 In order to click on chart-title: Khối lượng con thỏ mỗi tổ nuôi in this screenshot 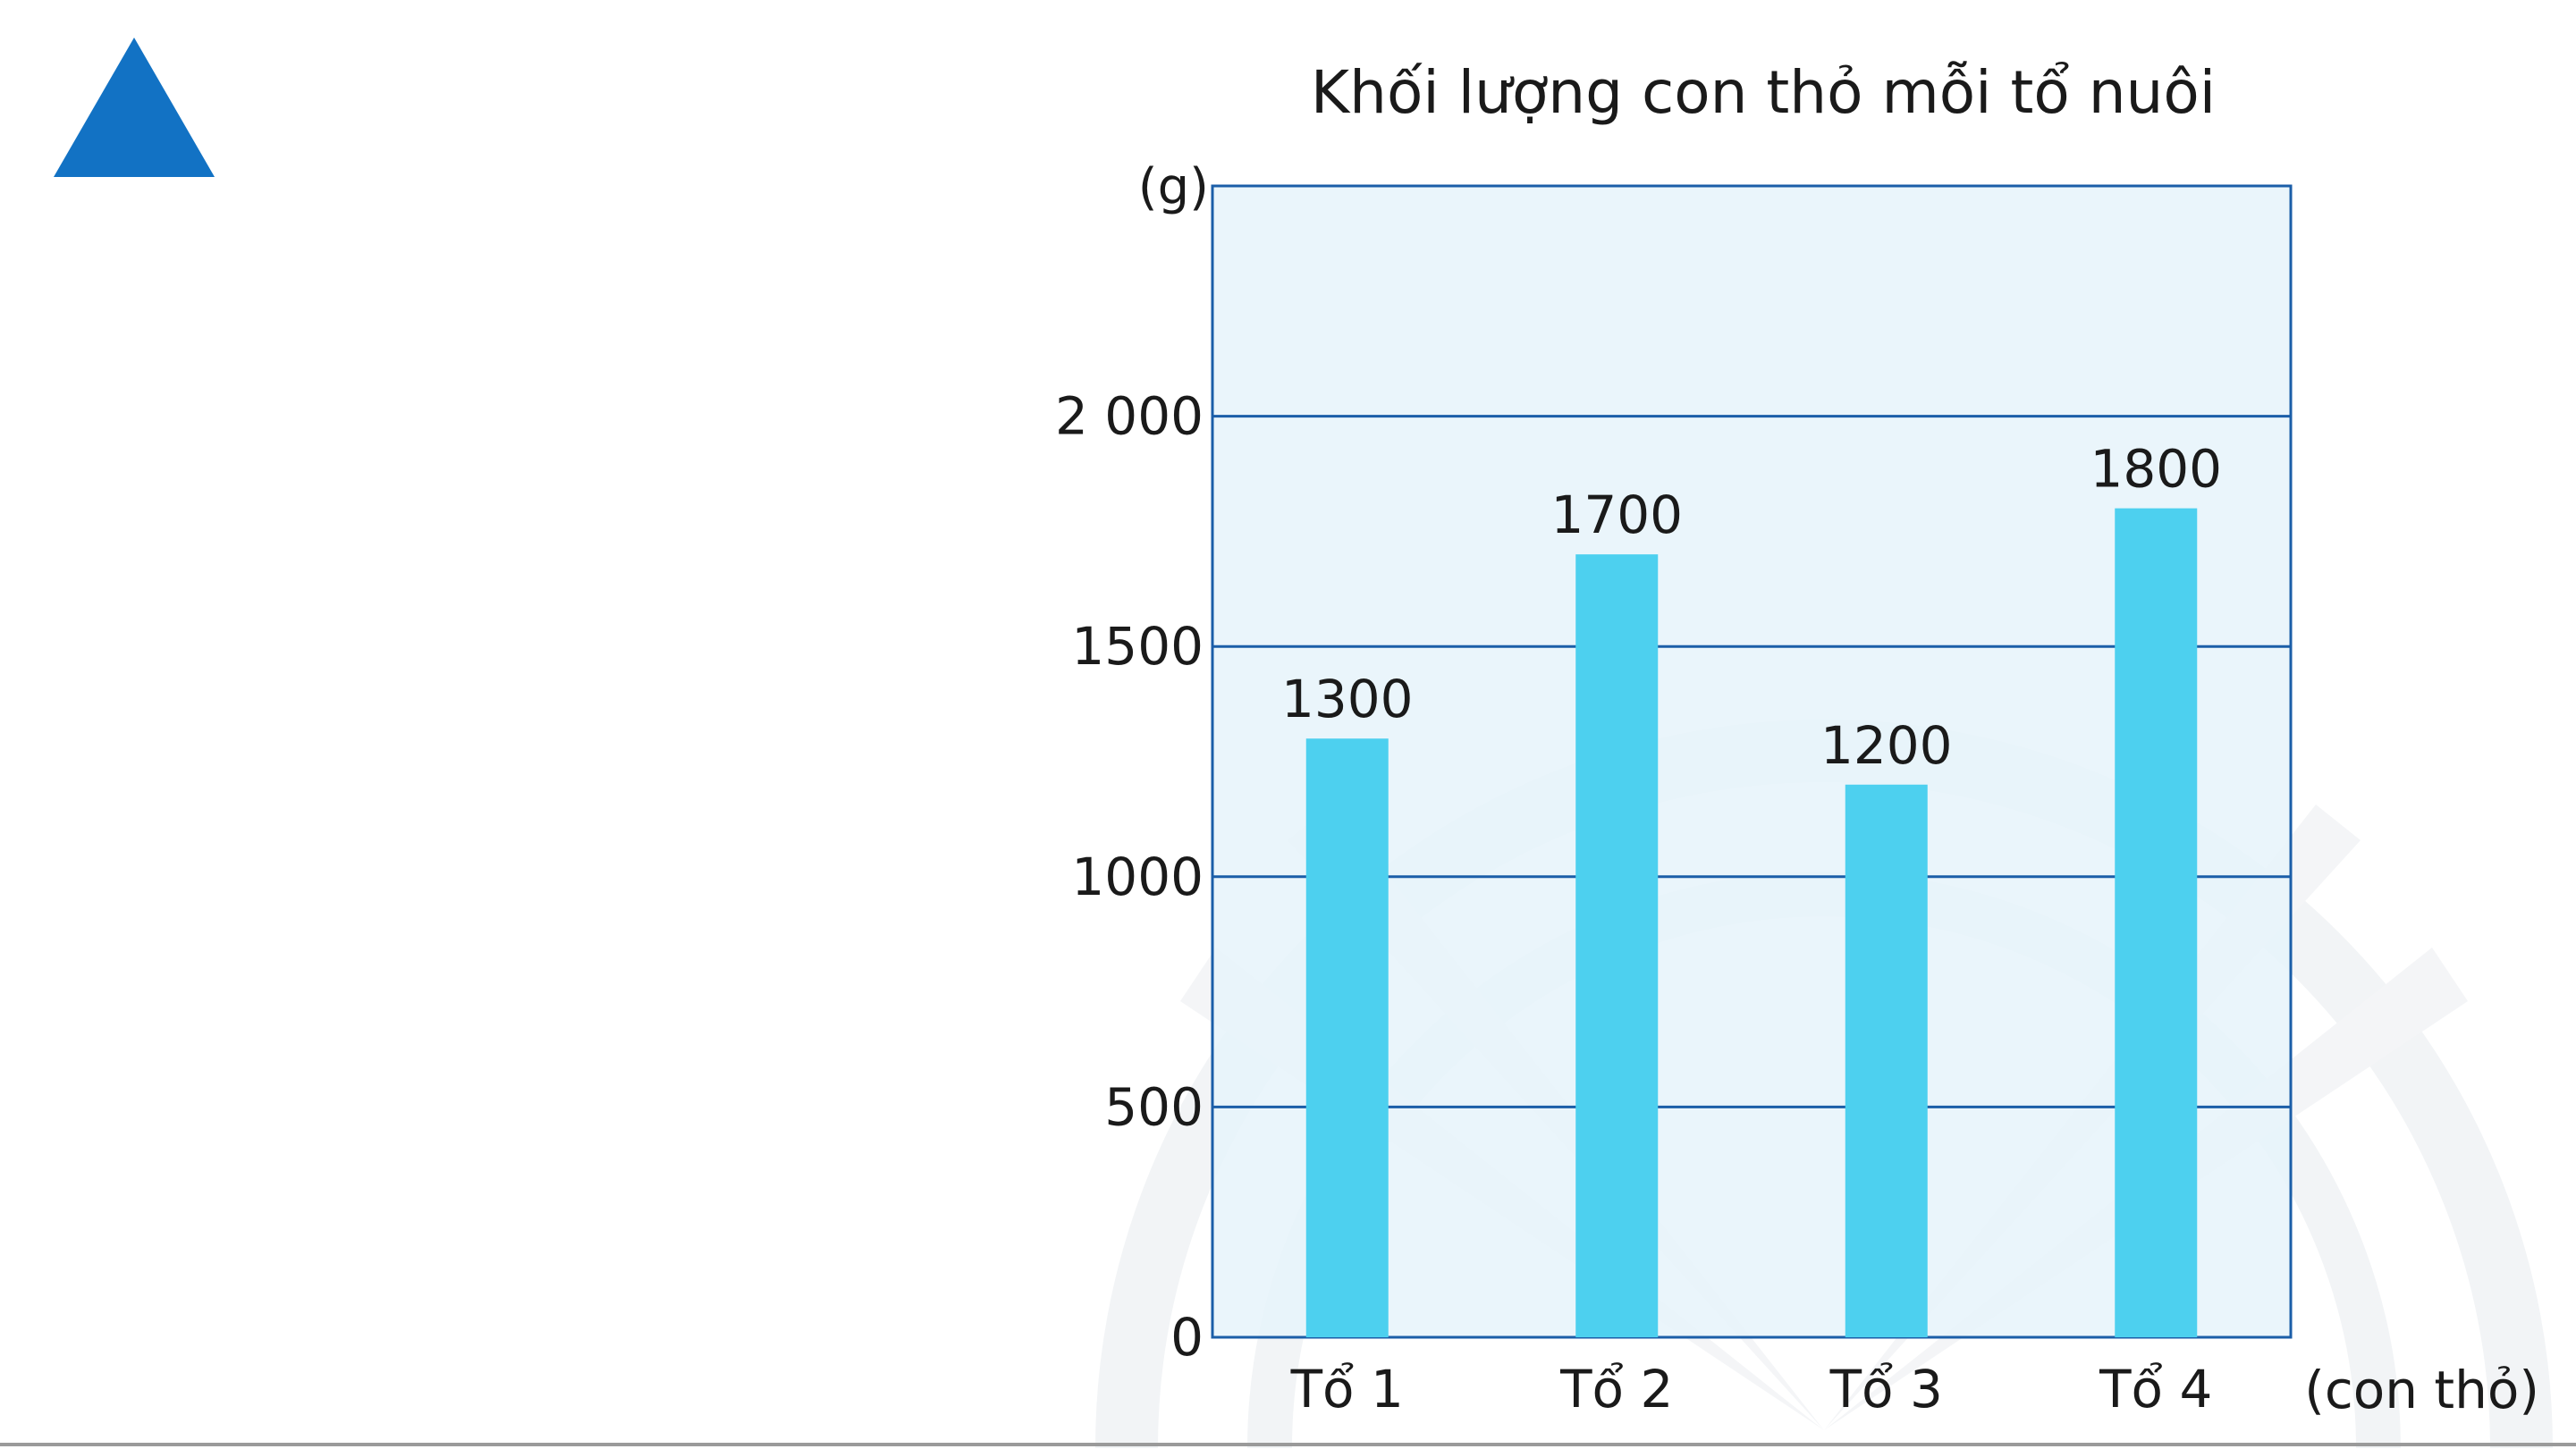, I will do `click(1763, 92)`.